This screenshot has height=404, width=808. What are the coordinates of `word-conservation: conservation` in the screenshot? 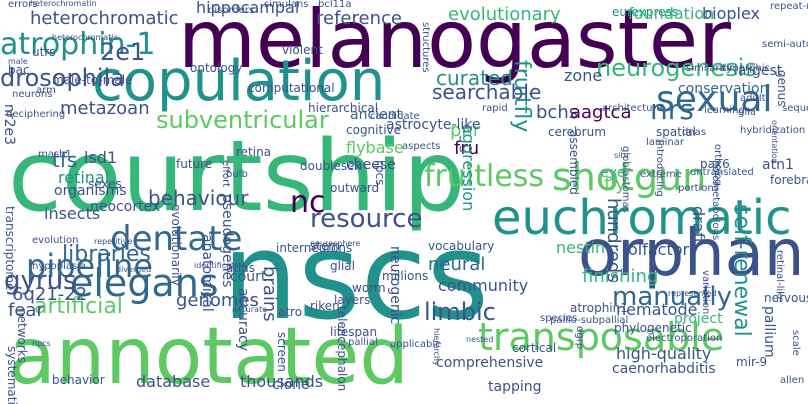 It's located at (723, 89).